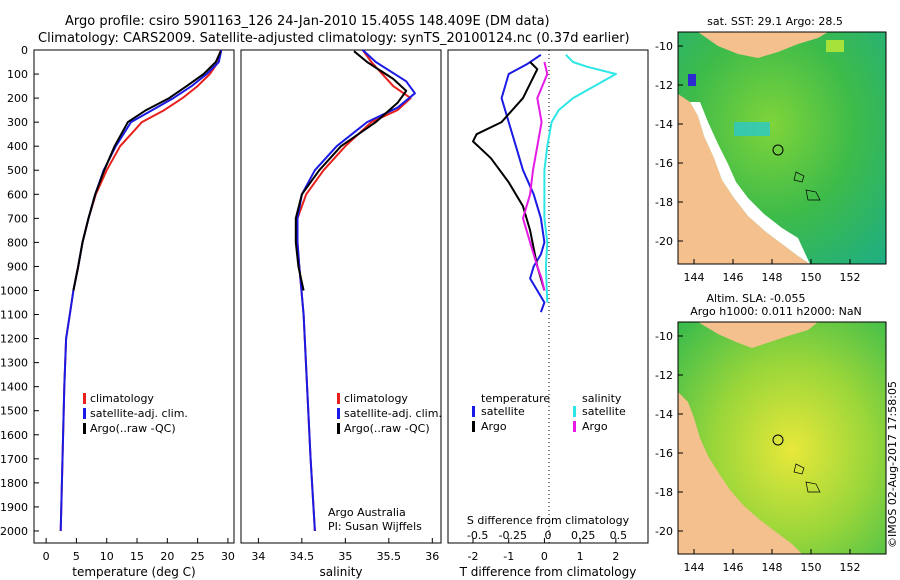 The image size is (900, 580). Describe the element at coordinates (595, 426) in the screenshot. I see `legend-label-sal-argo: Argo` at that location.